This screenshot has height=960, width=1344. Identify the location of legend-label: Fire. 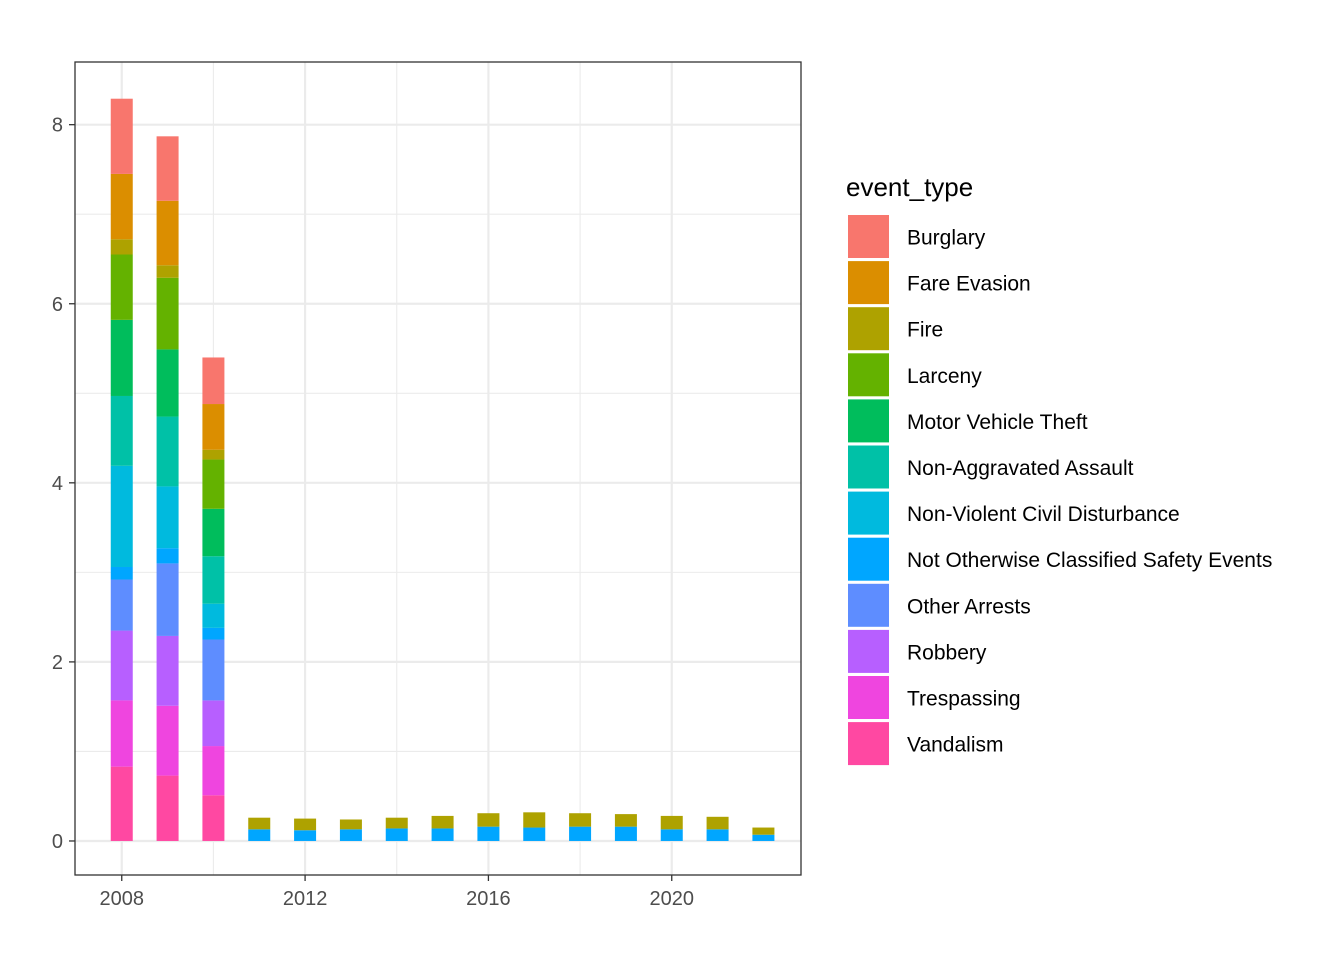
(925, 330).